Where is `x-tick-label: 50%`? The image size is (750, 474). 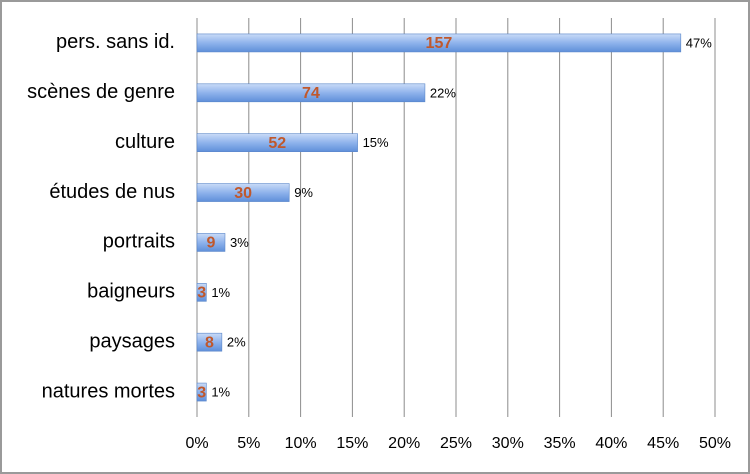 x-tick-label: 50% is located at coordinates (715, 443).